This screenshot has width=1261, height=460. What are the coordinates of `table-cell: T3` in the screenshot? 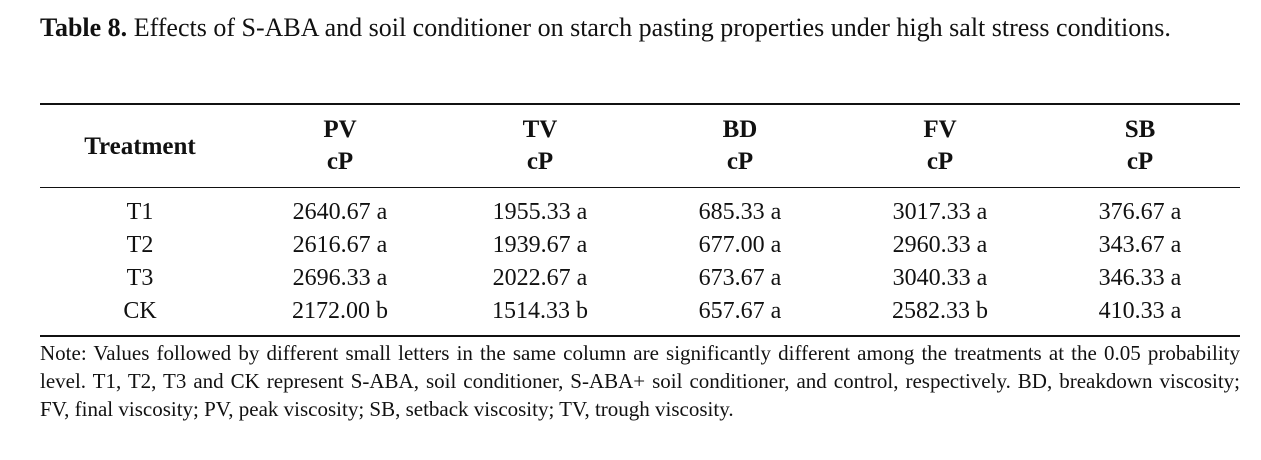 It's located at (140, 278).